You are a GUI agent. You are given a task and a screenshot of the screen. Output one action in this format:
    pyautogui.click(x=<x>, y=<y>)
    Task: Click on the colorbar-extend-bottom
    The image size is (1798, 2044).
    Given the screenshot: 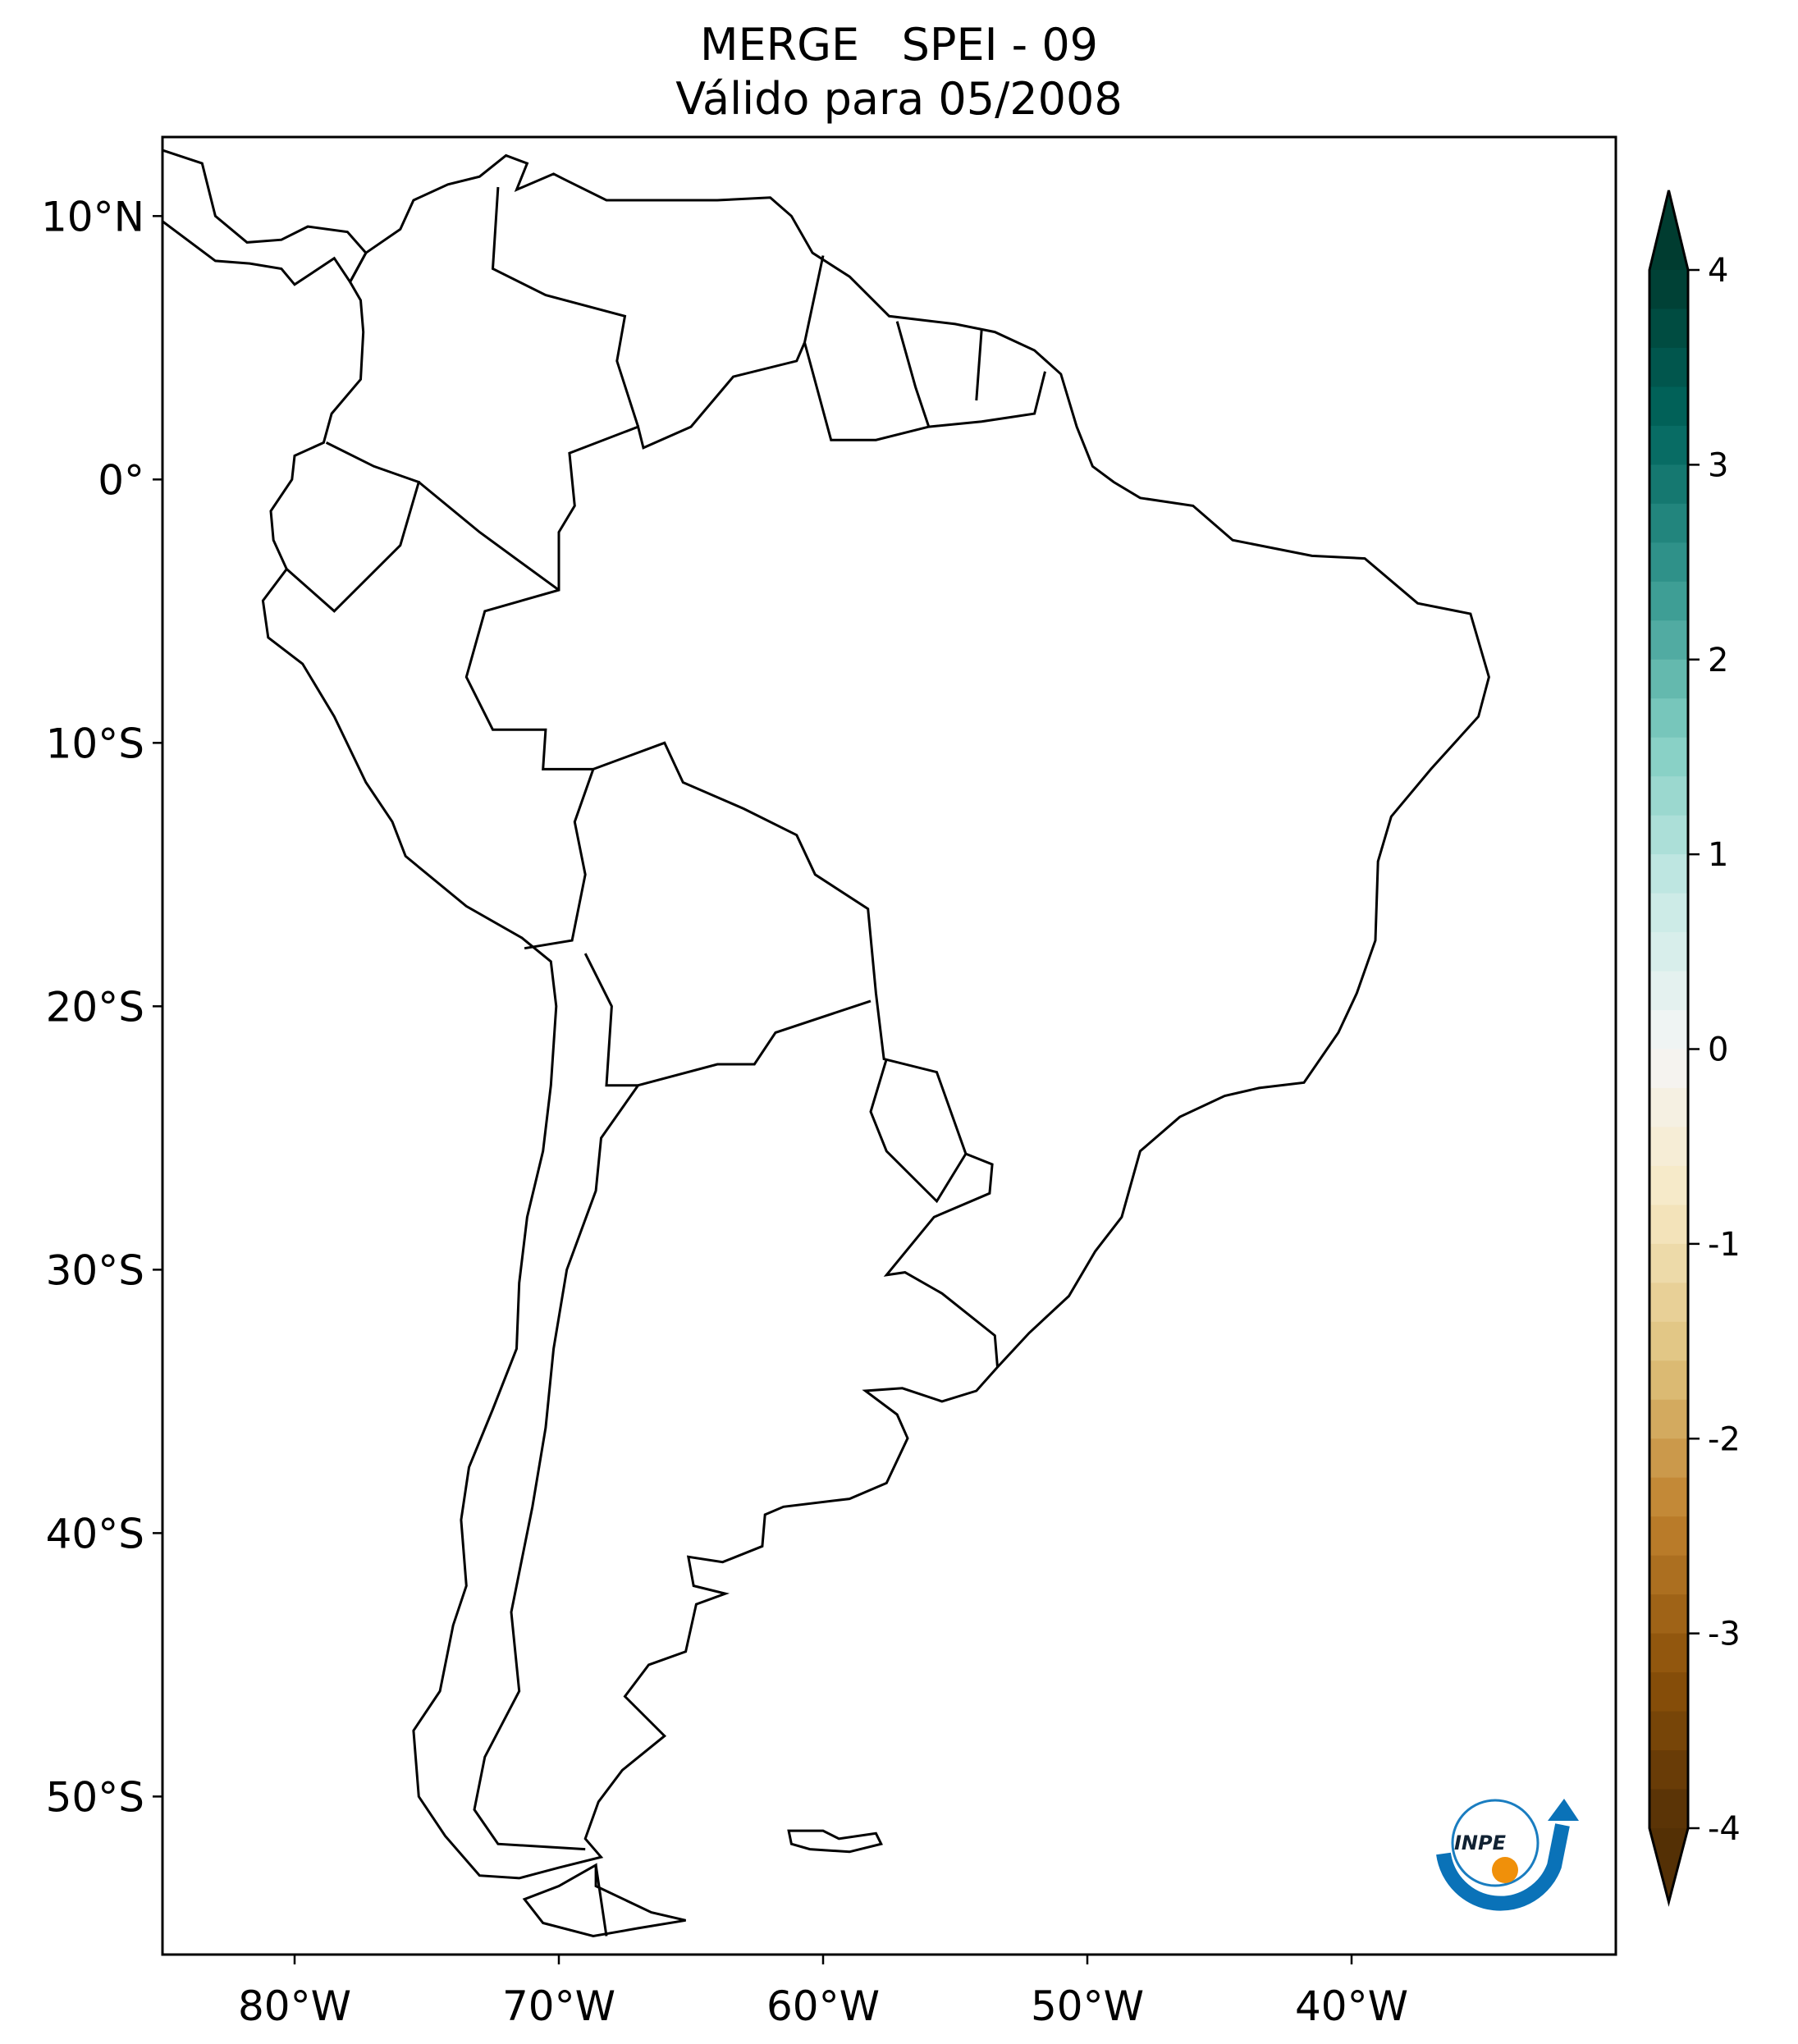 What is the action you would take?
    pyautogui.click(x=1668, y=1865)
    